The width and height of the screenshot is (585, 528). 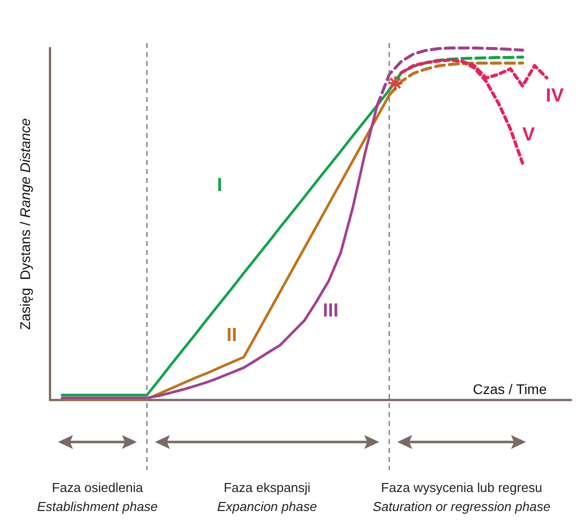 I want to click on series-label: IV, so click(x=555, y=95).